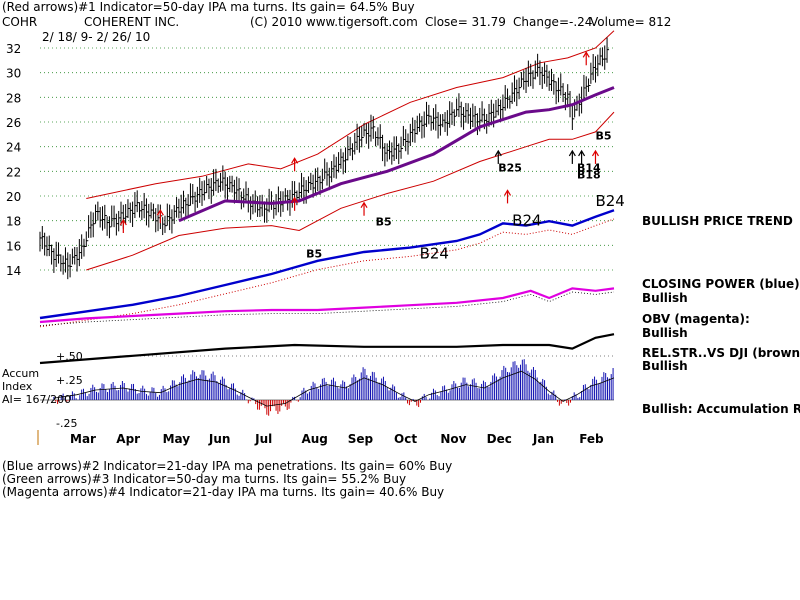 Image resolution: width=800 pixels, height=600 pixels. I want to click on obv-state: Bullish, so click(665, 333).